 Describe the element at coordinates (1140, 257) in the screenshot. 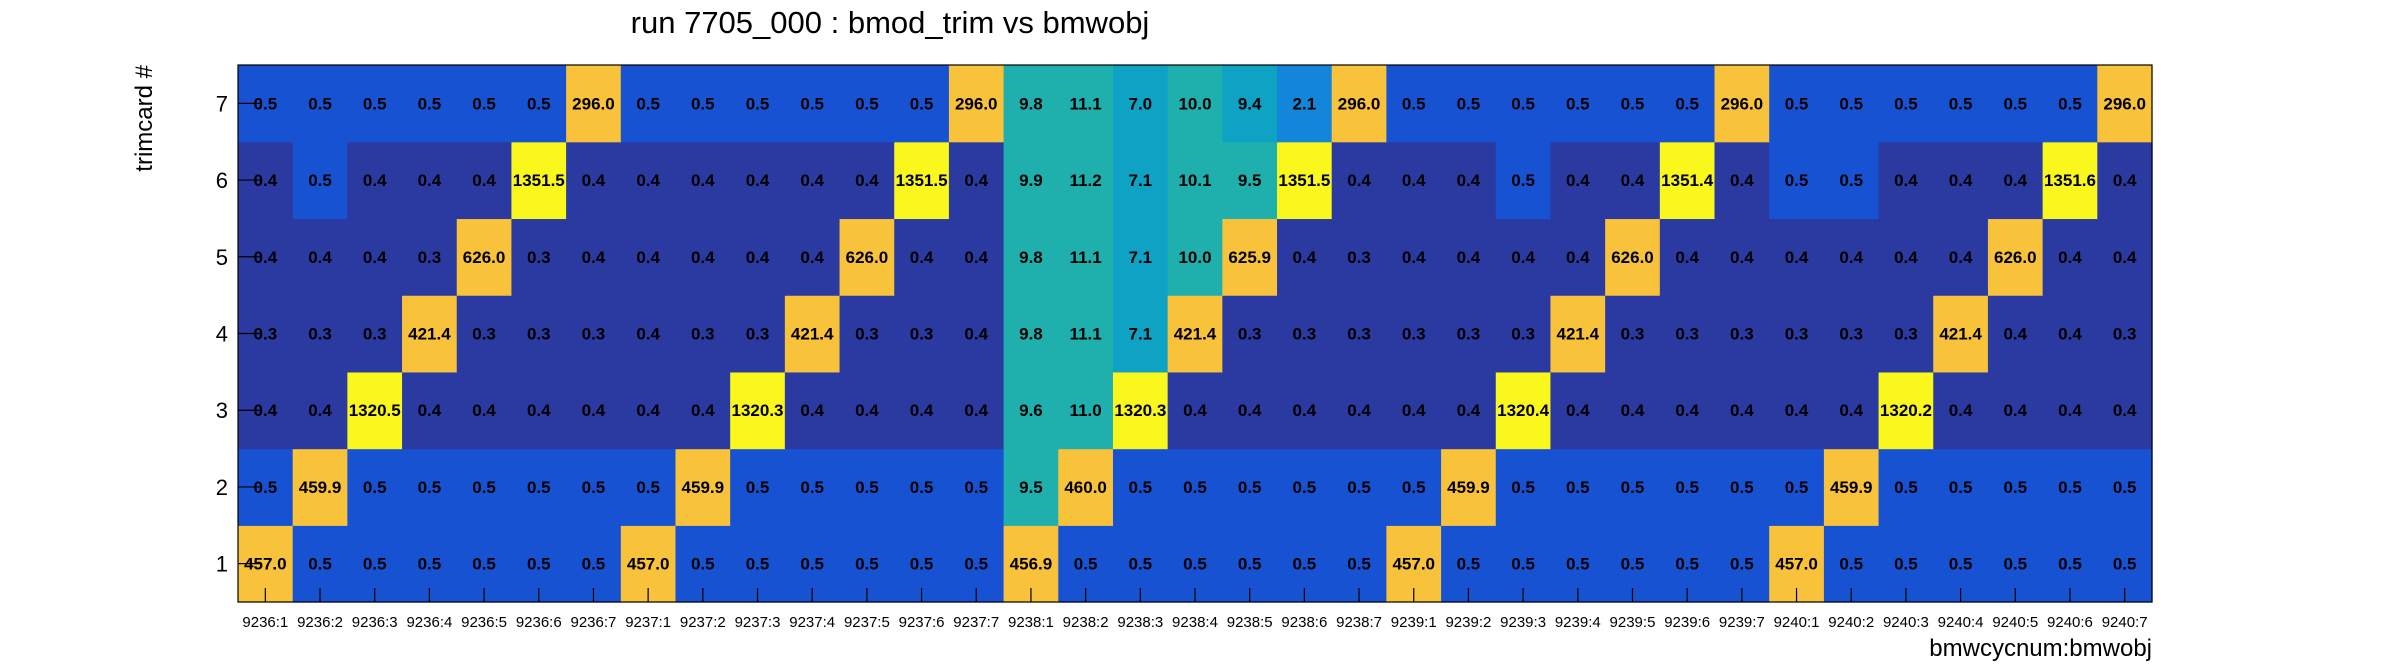

I see `cell-value-label: 7.1` at that location.